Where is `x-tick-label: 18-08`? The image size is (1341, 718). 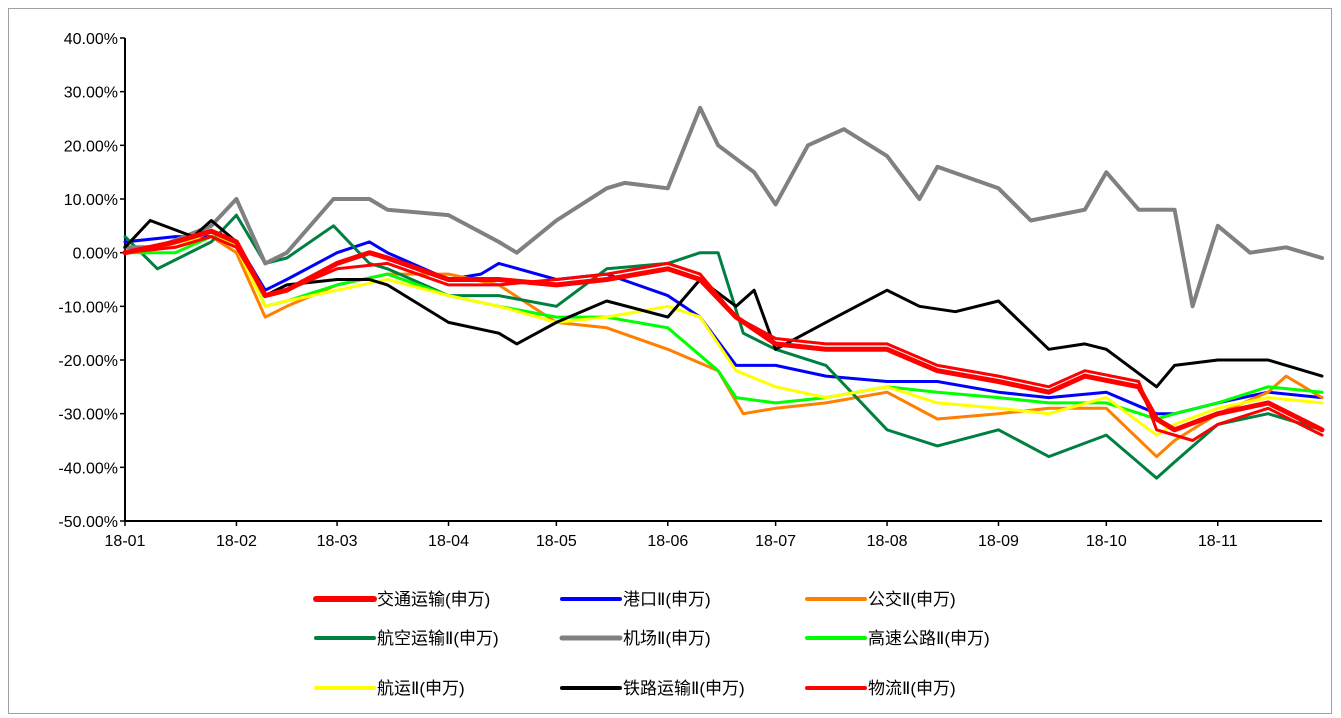 x-tick-label: 18-08 is located at coordinates (887, 541).